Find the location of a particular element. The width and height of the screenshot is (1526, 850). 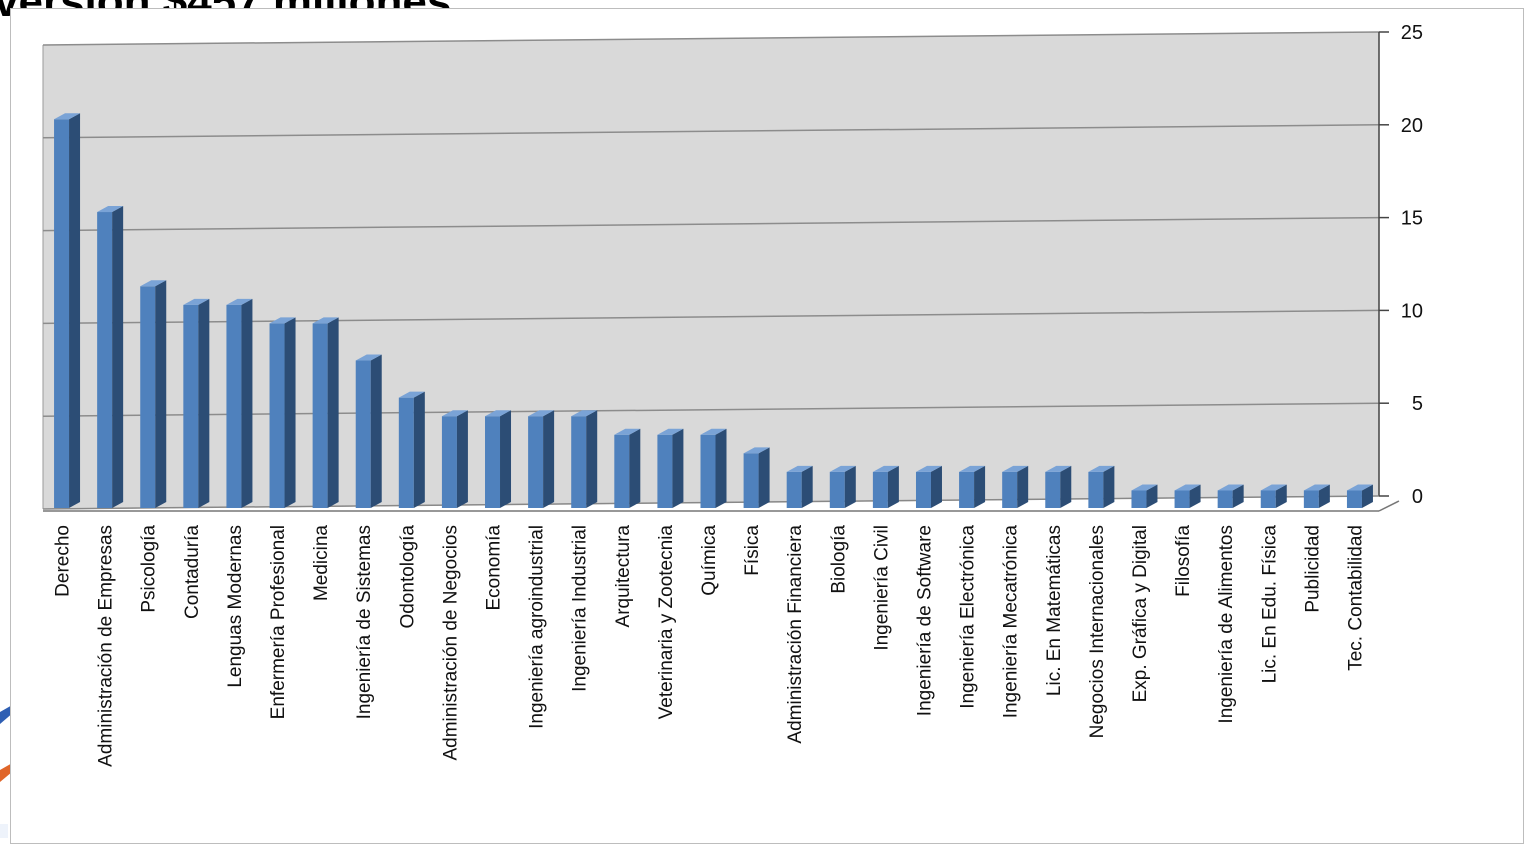

y-tick-label: 25 is located at coordinates (1412, 33).